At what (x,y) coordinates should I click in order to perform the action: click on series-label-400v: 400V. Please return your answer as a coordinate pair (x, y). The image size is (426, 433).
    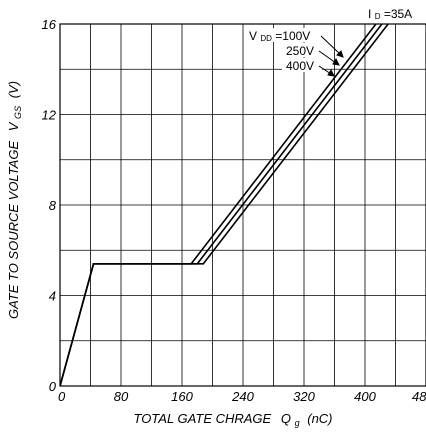
    Looking at the image, I should click on (300, 66).